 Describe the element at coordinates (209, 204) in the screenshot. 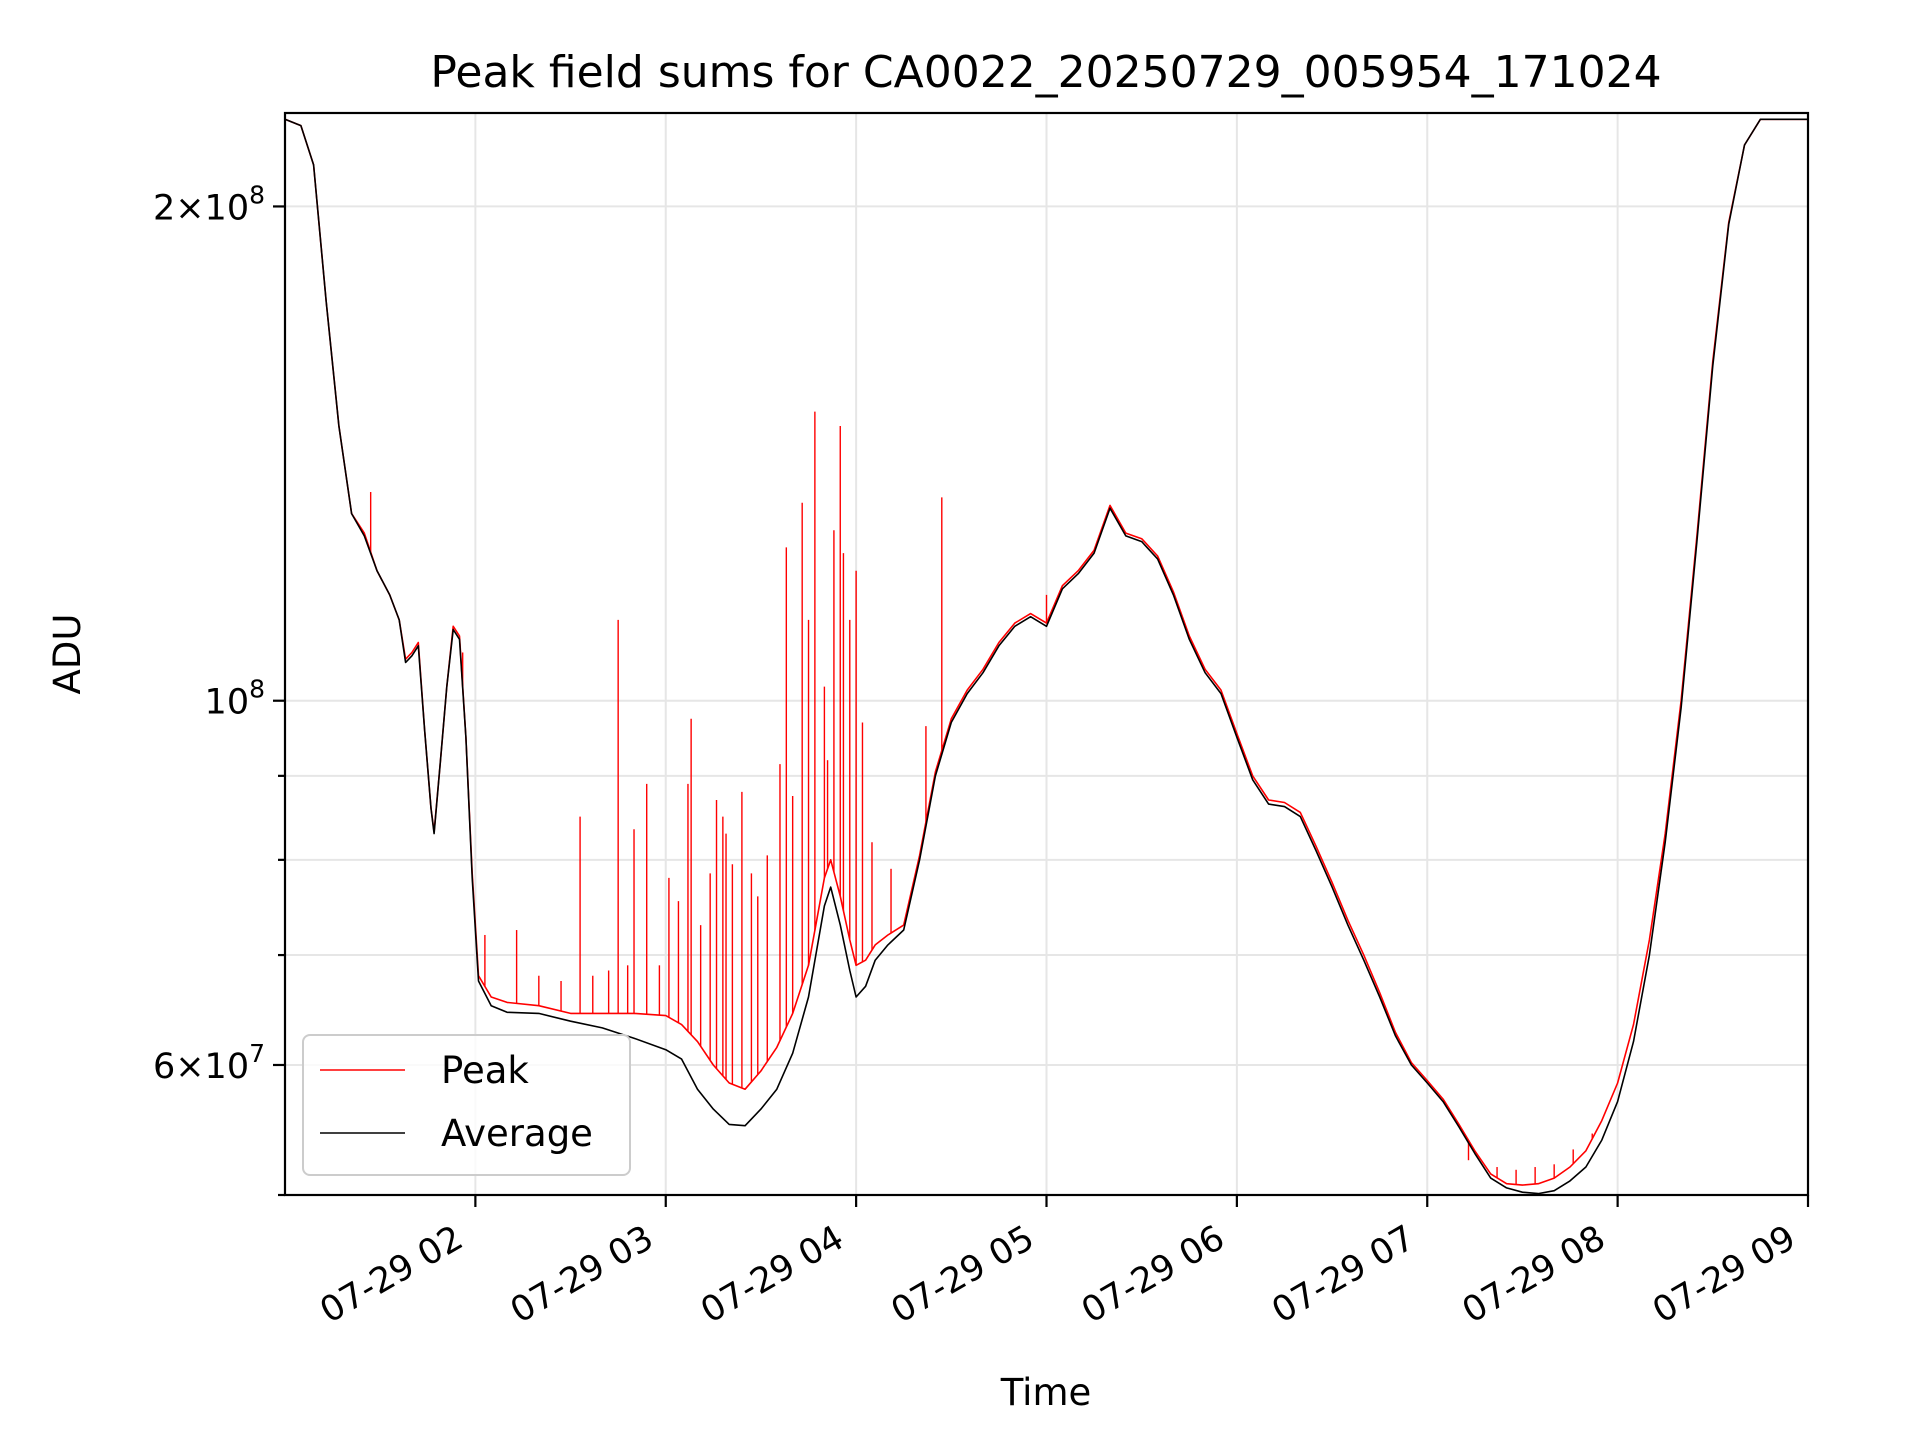

I see `y-tick-label: 2×108` at that location.